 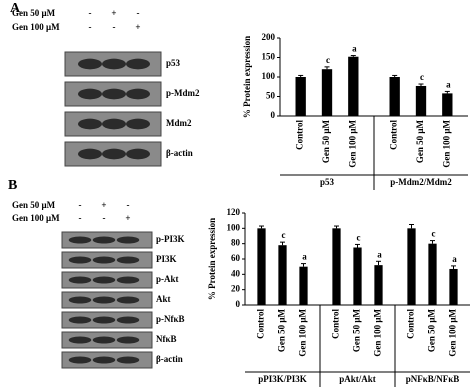 I want to click on group-label: pNFκB/NFκB, so click(x=433, y=379).